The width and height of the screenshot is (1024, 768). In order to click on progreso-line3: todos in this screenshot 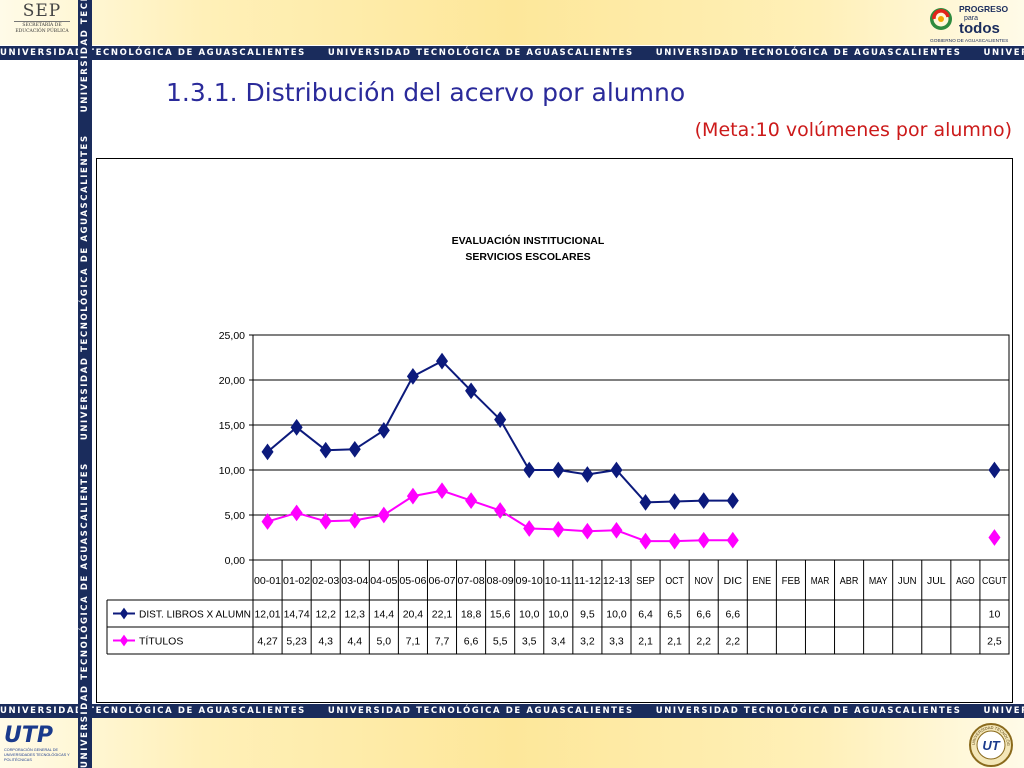, I will do `click(979, 28)`.